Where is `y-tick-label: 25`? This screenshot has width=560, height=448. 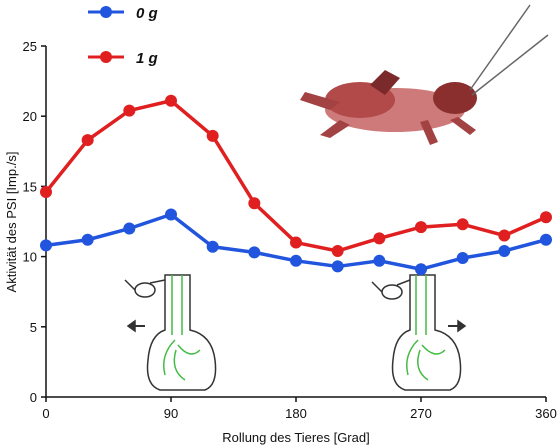
y-tick-label: 25 is located at coordinates (30, 46).